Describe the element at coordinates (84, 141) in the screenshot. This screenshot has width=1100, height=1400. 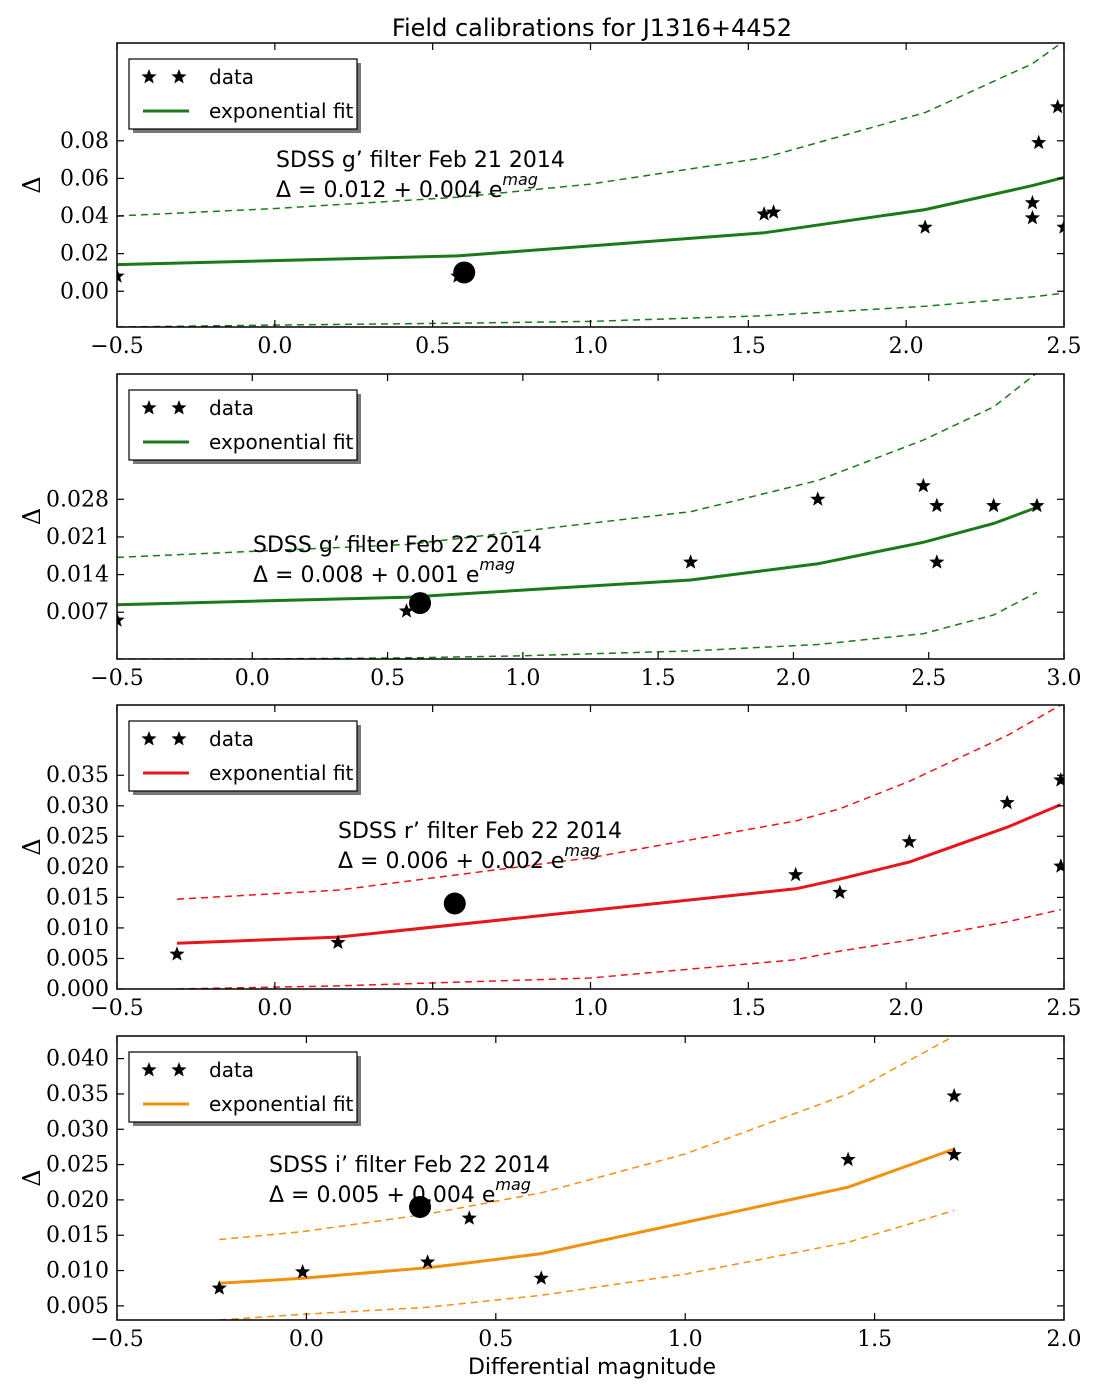
I see `y-tick-label: 0.08` at that location.